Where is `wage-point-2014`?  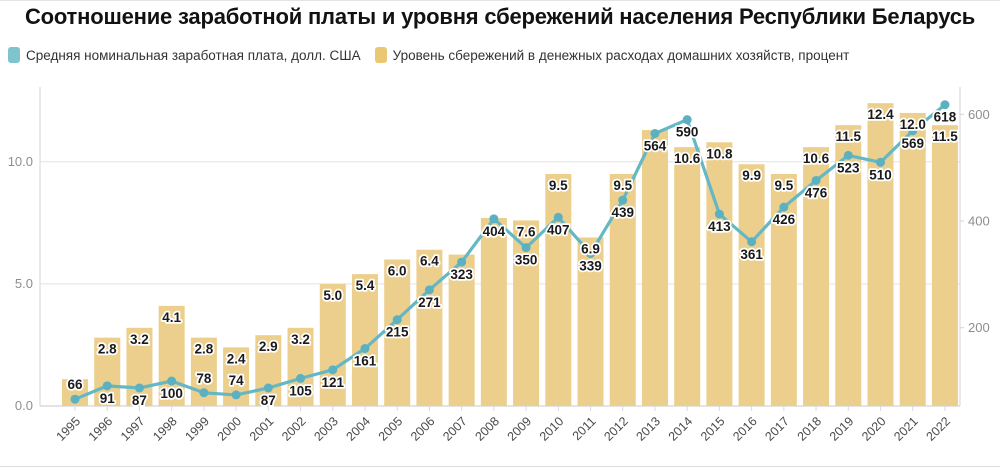
wage-point-2014 is located at coordinates (687, 120).